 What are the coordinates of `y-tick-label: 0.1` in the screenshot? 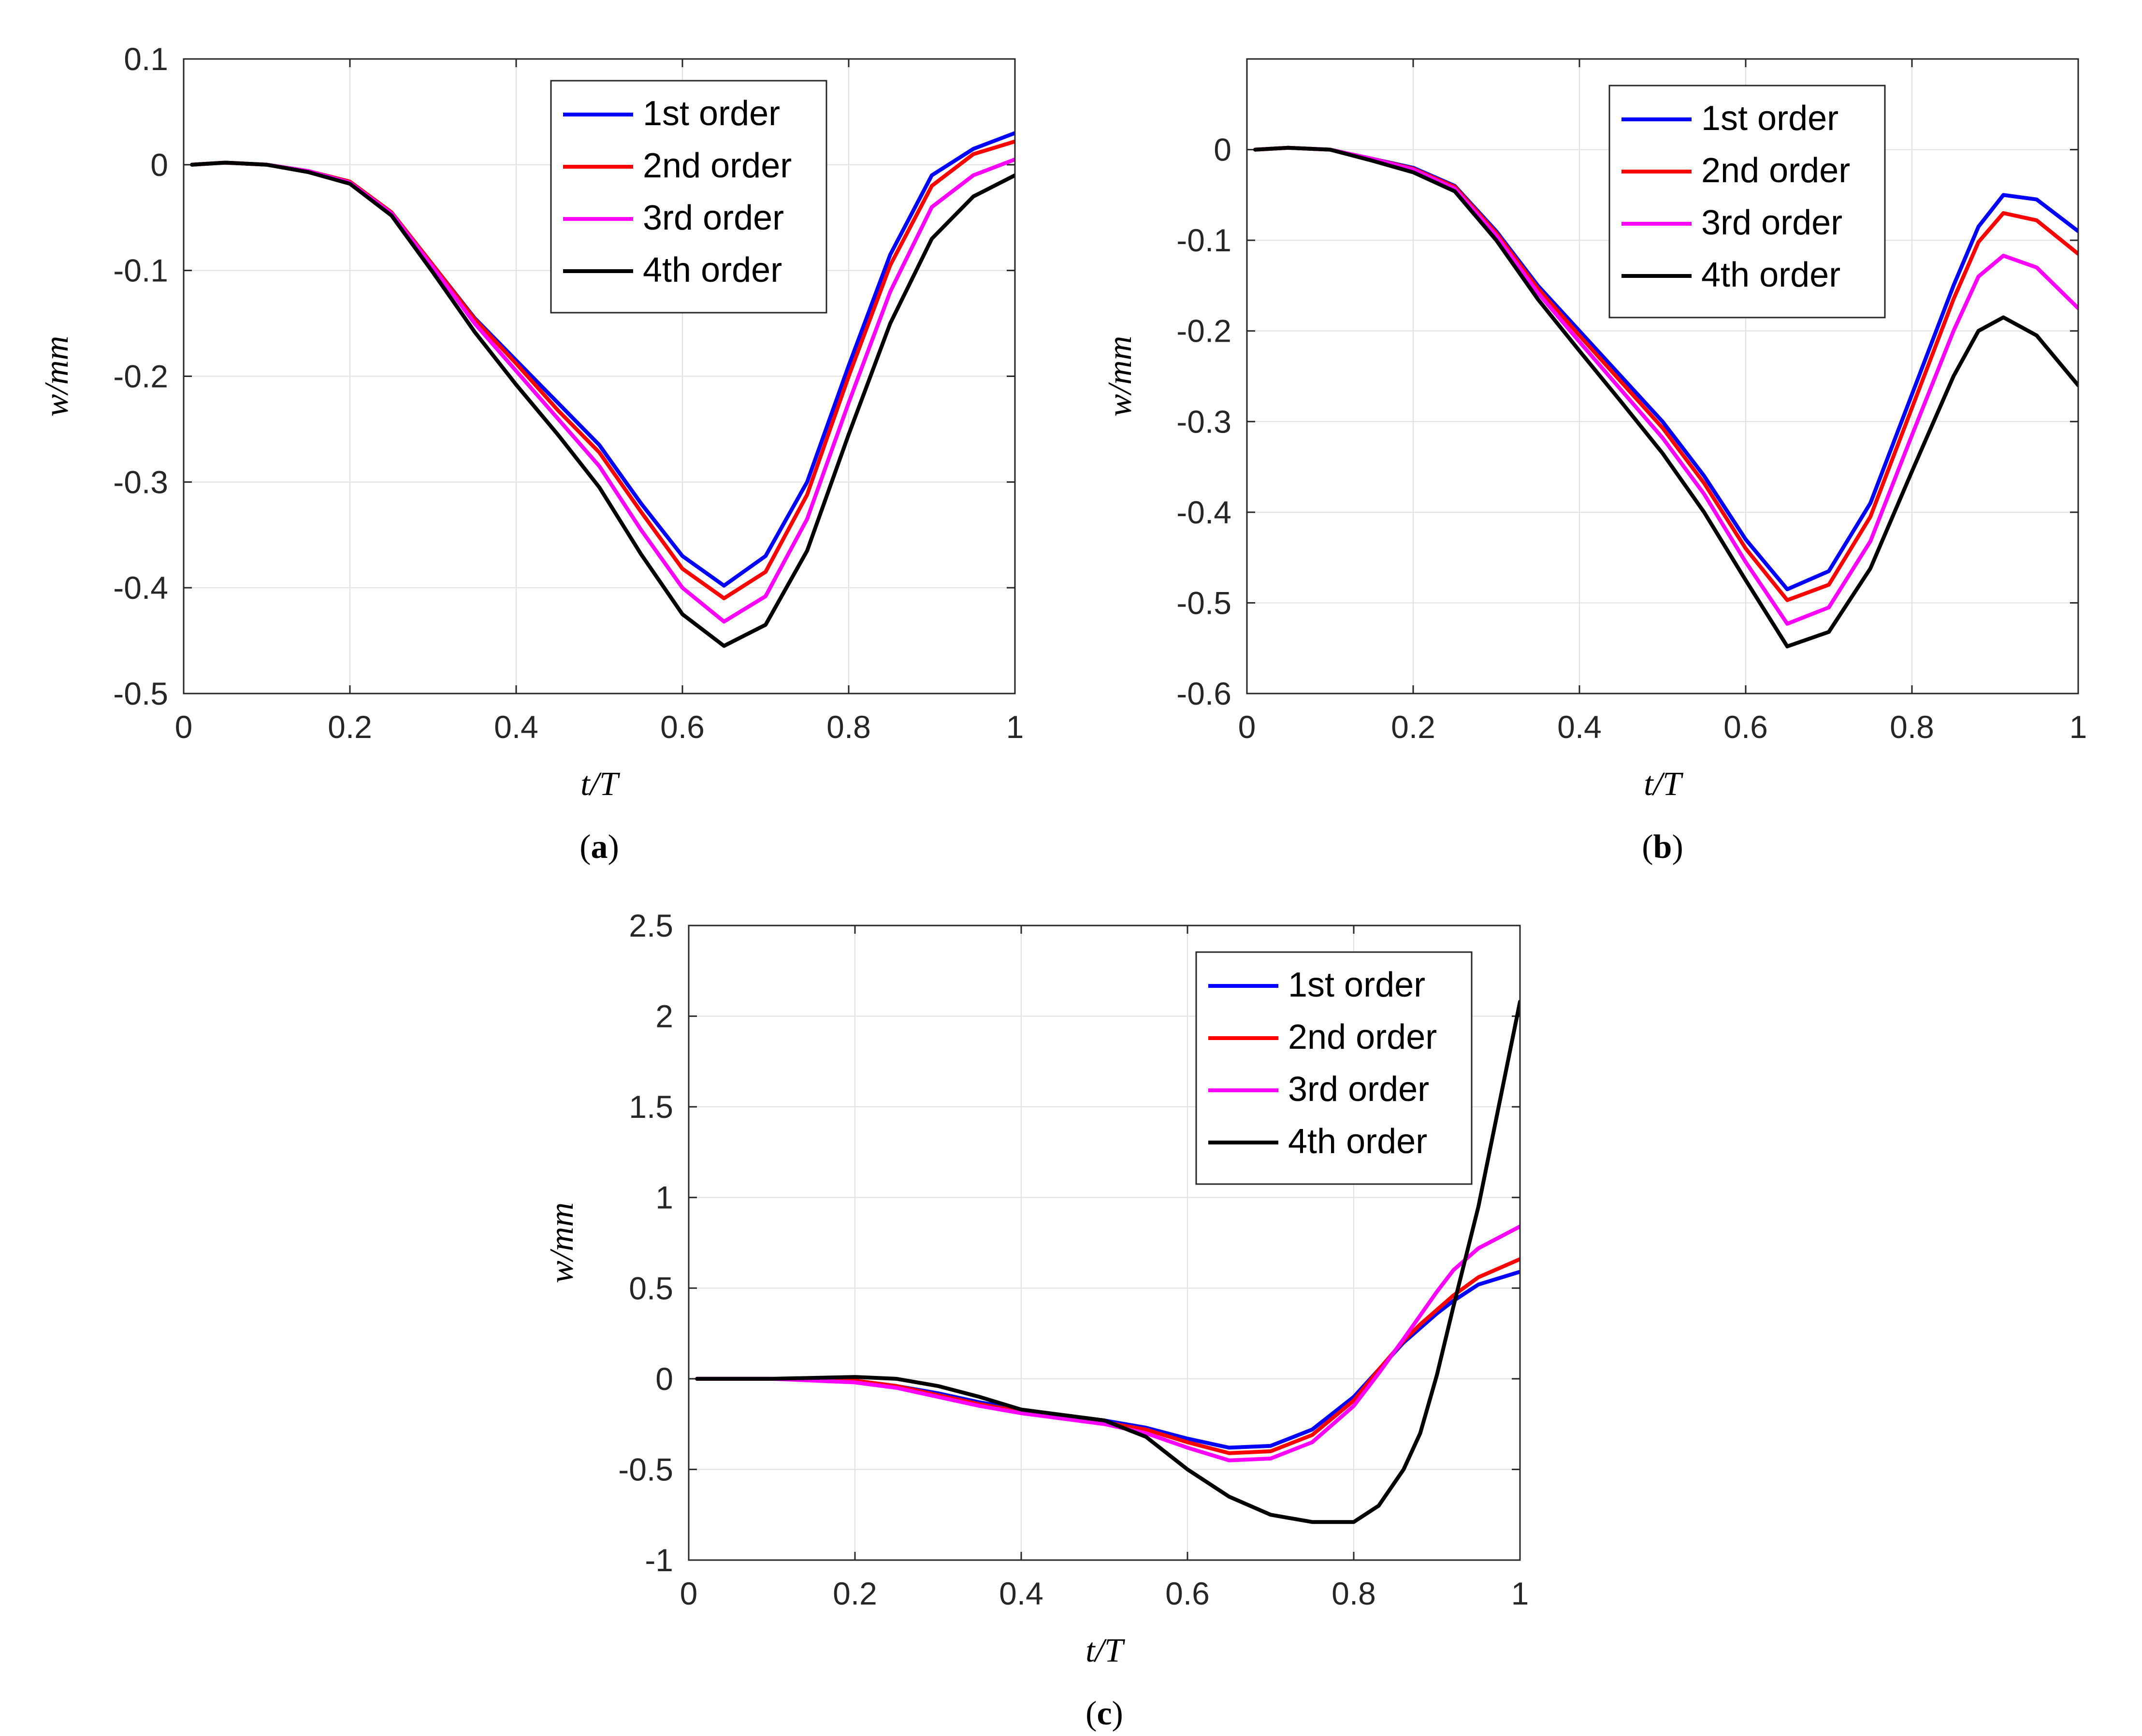 It's located at (146, 59).